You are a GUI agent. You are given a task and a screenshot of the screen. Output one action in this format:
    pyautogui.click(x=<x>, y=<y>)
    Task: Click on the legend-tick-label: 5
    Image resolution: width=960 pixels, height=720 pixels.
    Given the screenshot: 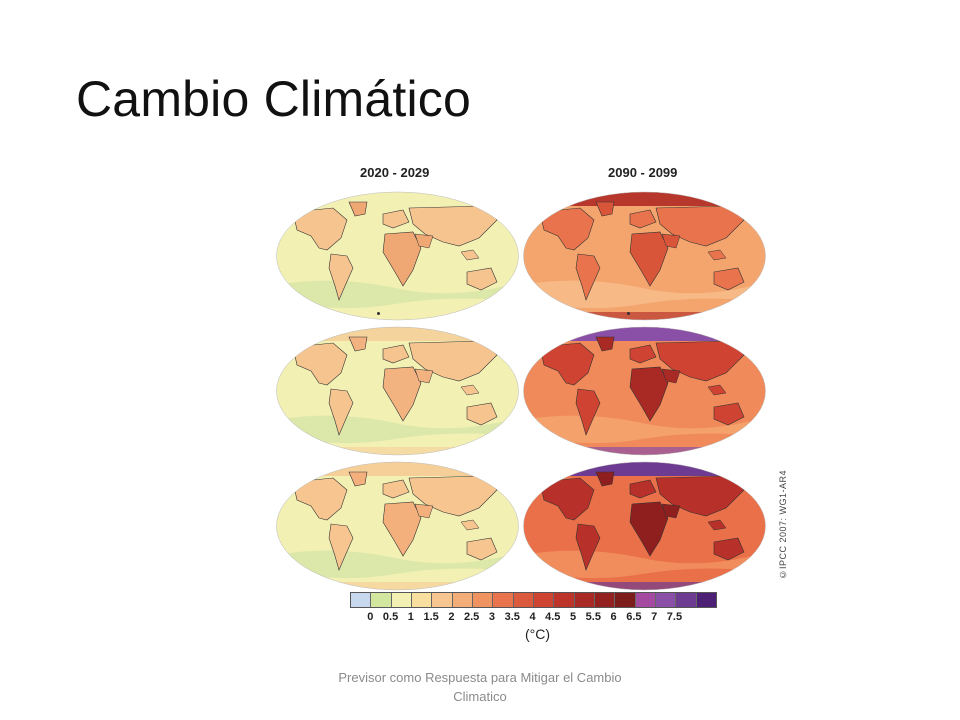 What is the action you would take?
    pyautogui.click(x=573, y=617)
    